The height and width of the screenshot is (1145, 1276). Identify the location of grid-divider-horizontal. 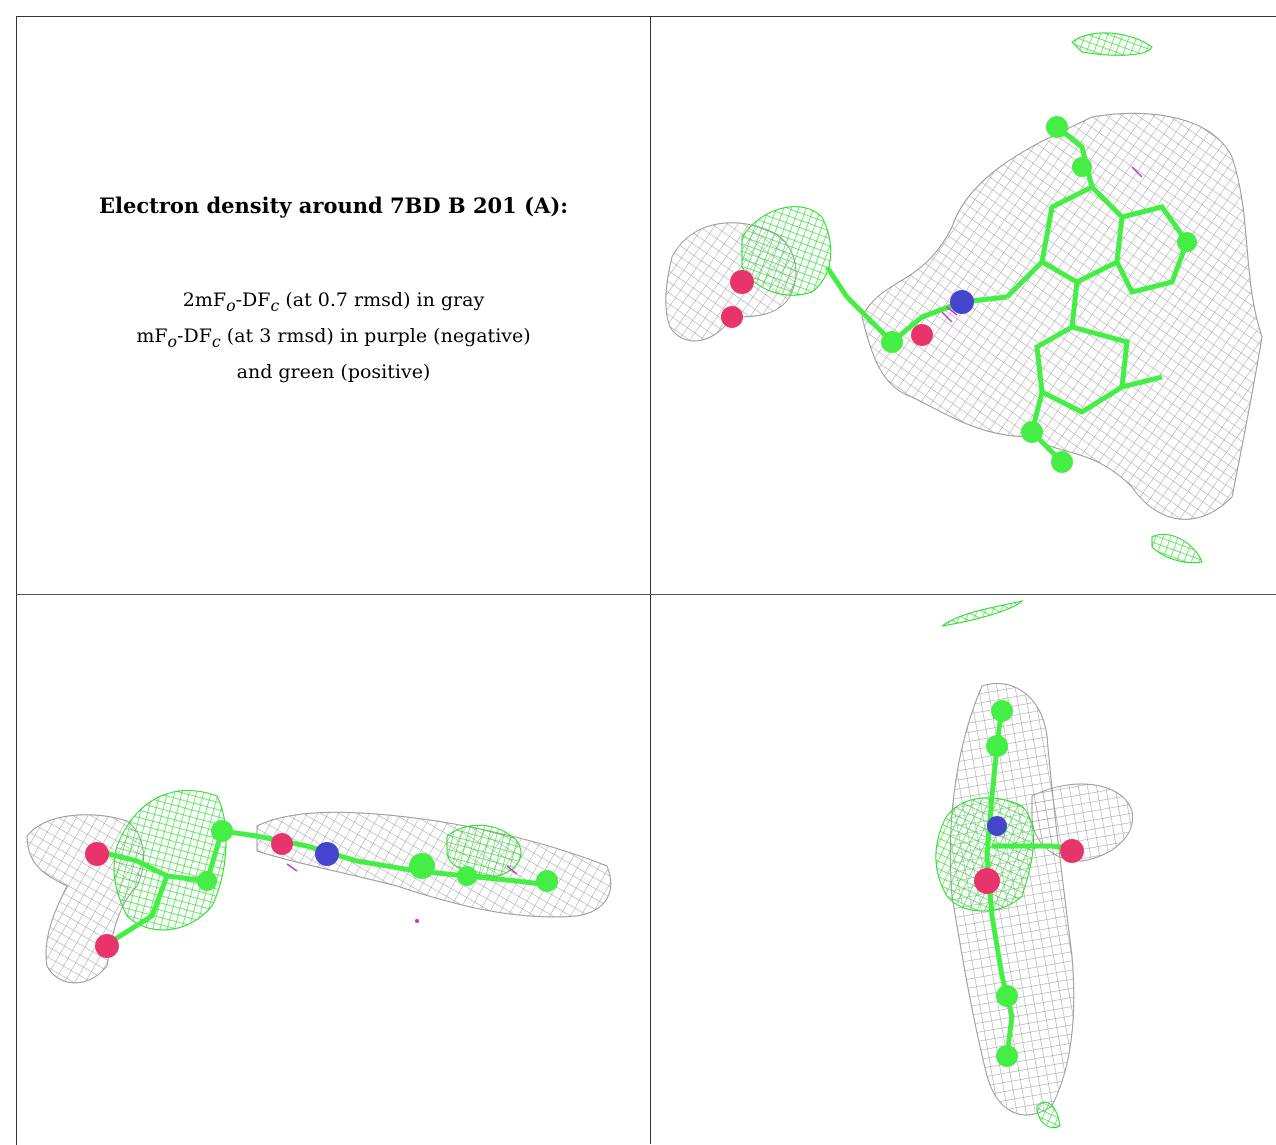
(646, 594).